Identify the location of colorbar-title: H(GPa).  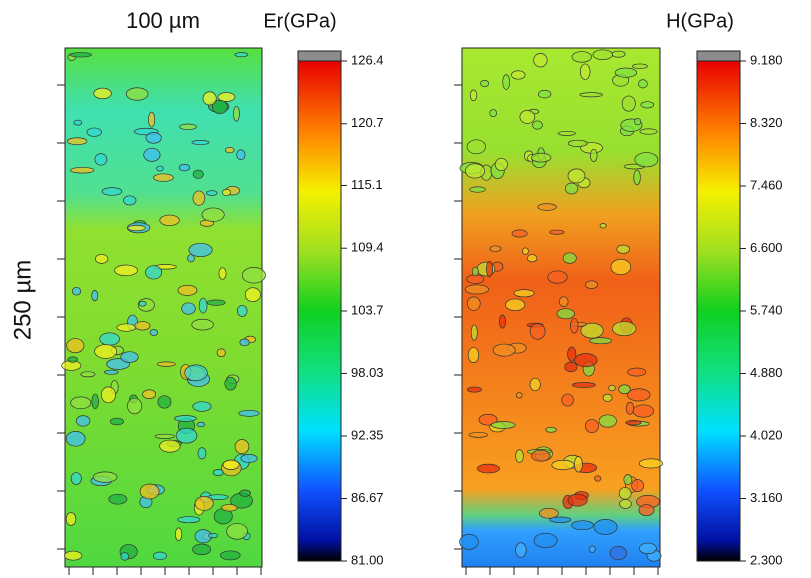
(700, 21).